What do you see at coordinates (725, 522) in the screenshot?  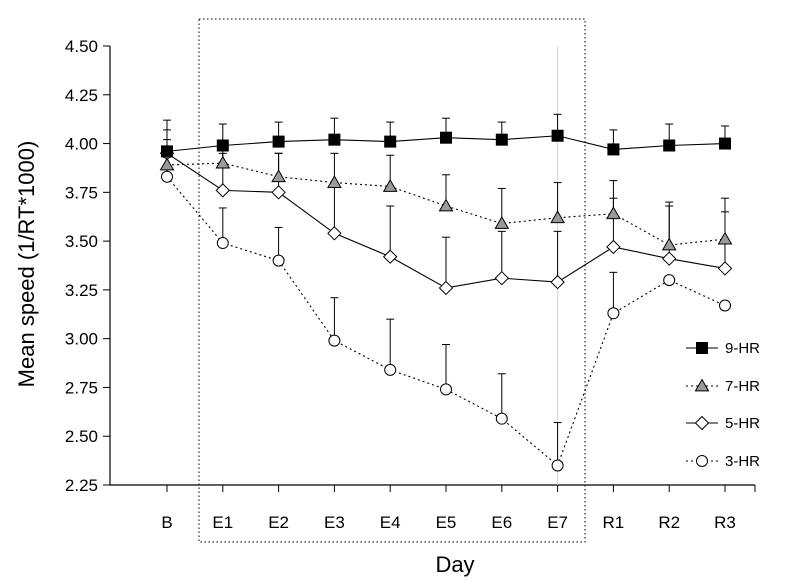 I see `x-tick-label: R3` at bounding box center [725, 522].